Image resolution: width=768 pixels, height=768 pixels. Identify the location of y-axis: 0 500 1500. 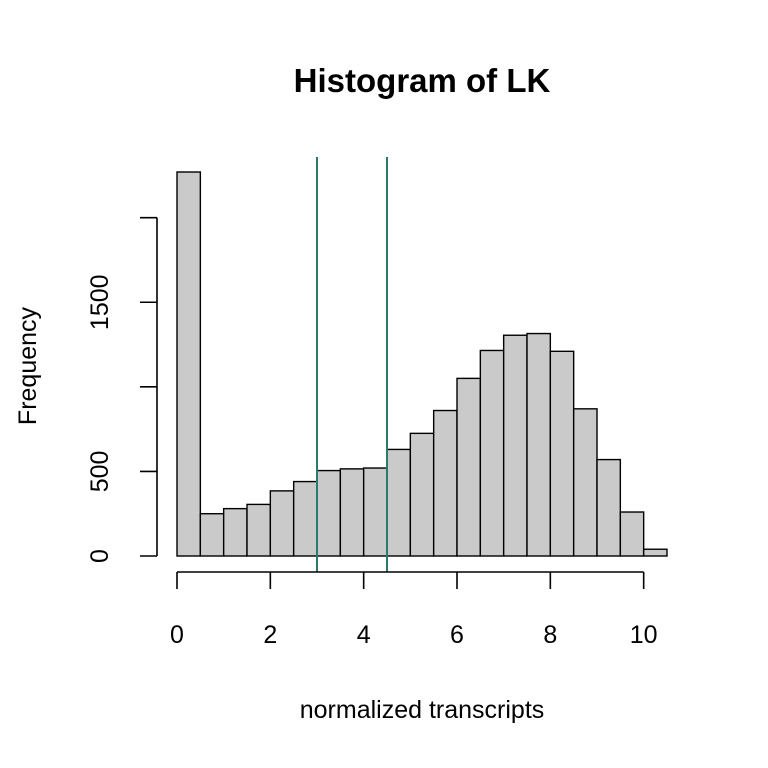
(122, 389).